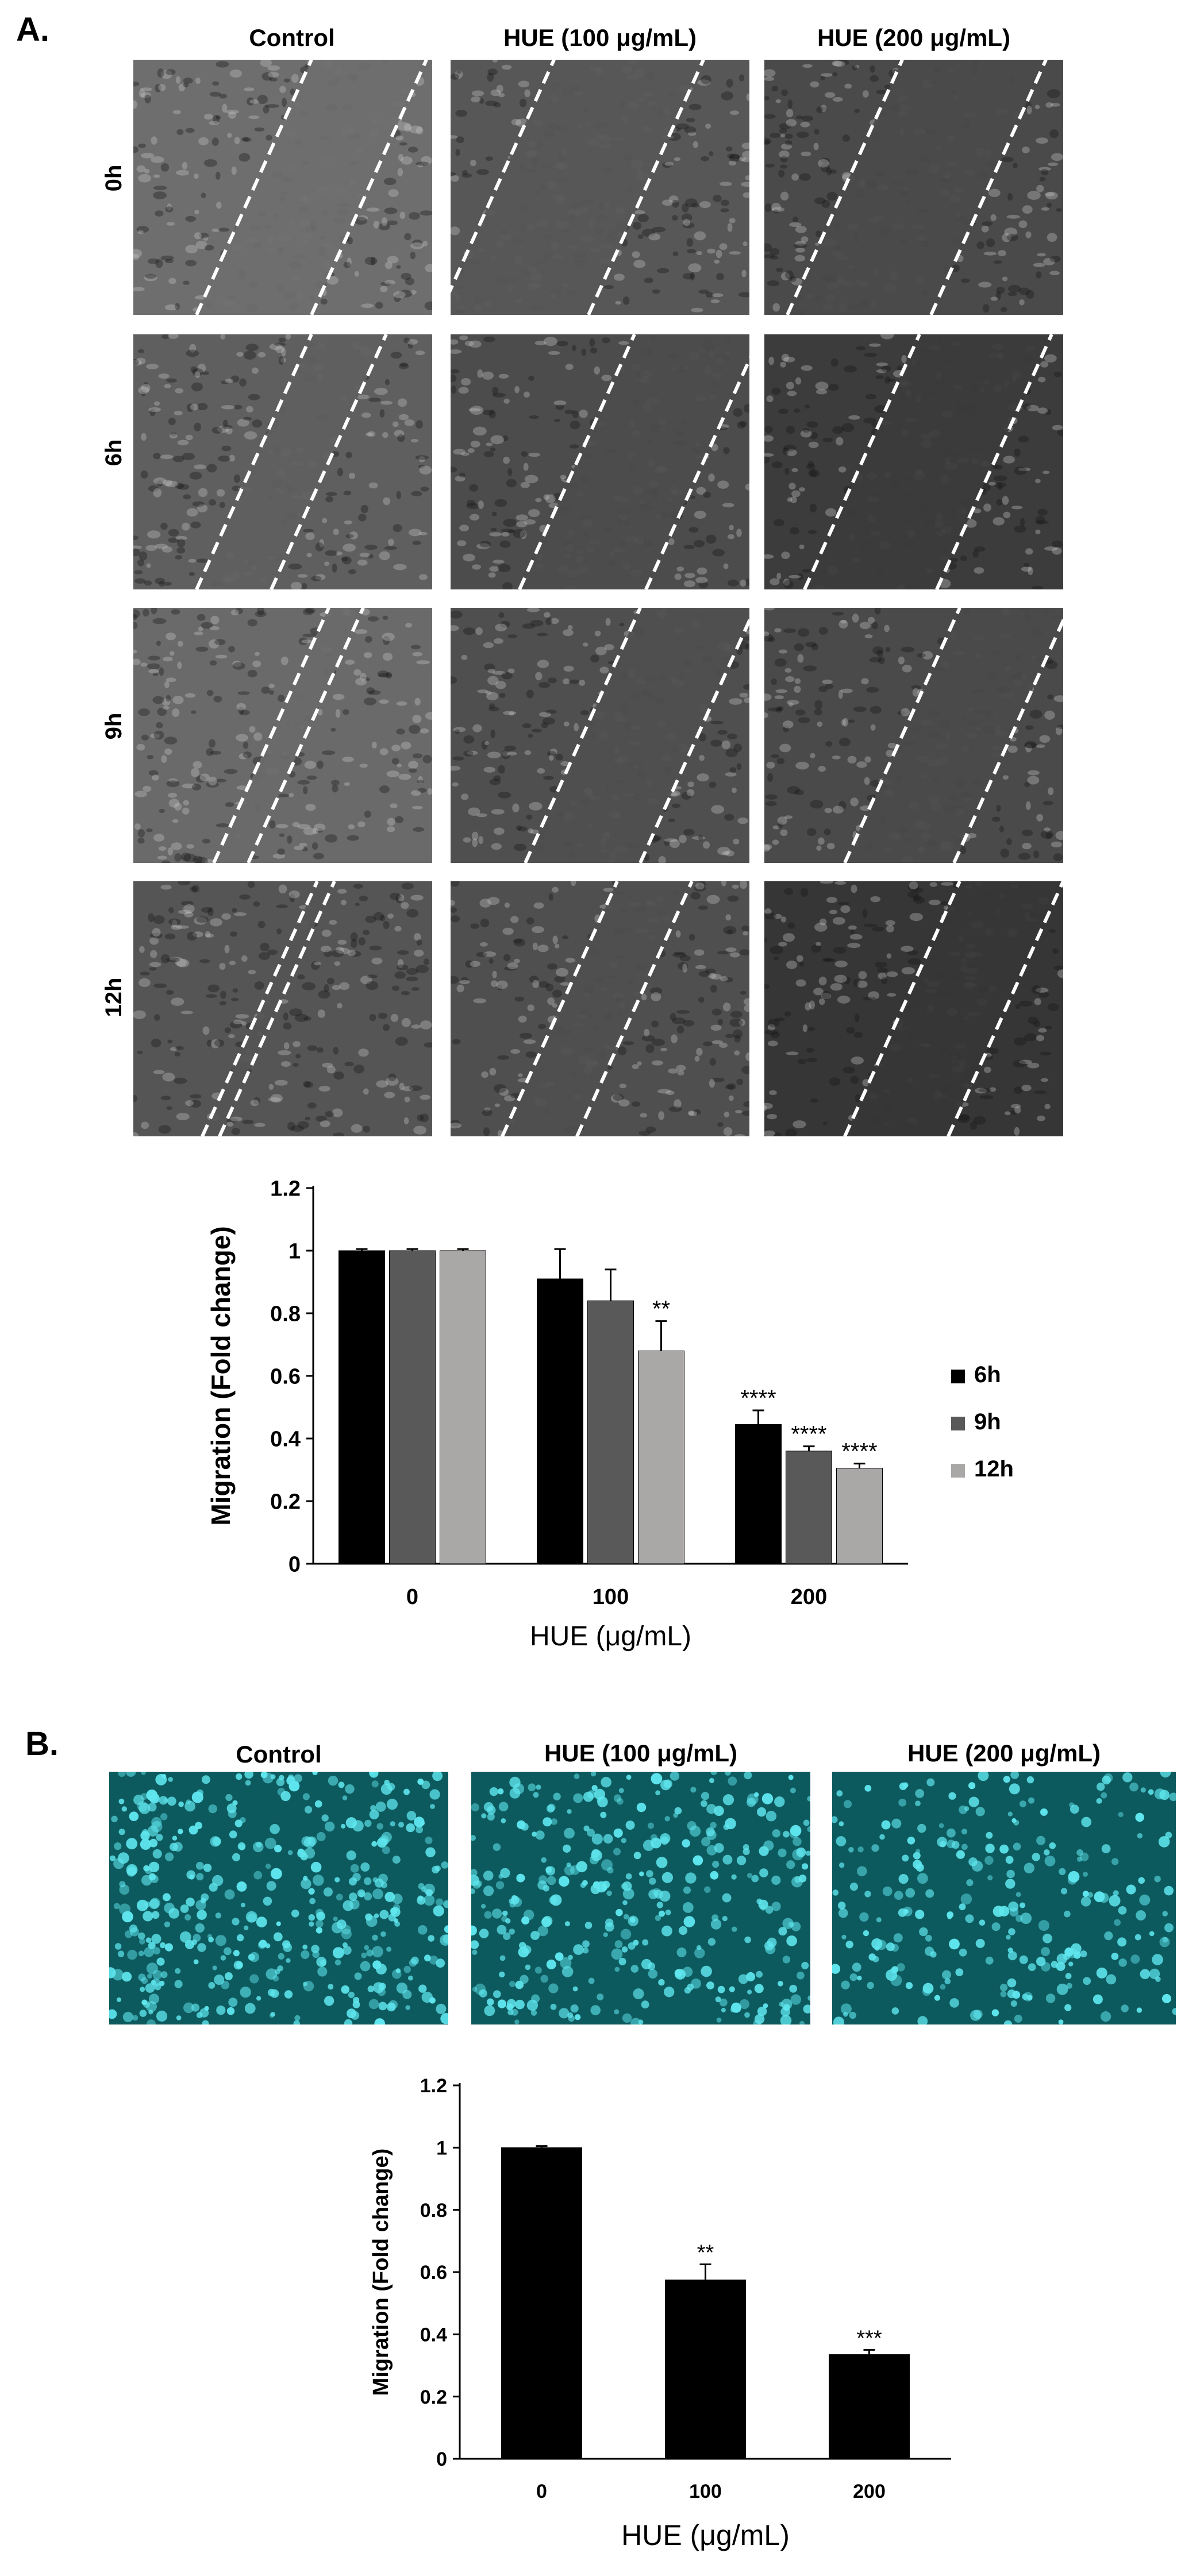 The image size is (1204, 2576). What do you see at coordinates (1004, 1753) in the screenshot?
I see `panel-b-col-hue200: HUE (200 μg/mL)` at bounding box center [1004, 1753].